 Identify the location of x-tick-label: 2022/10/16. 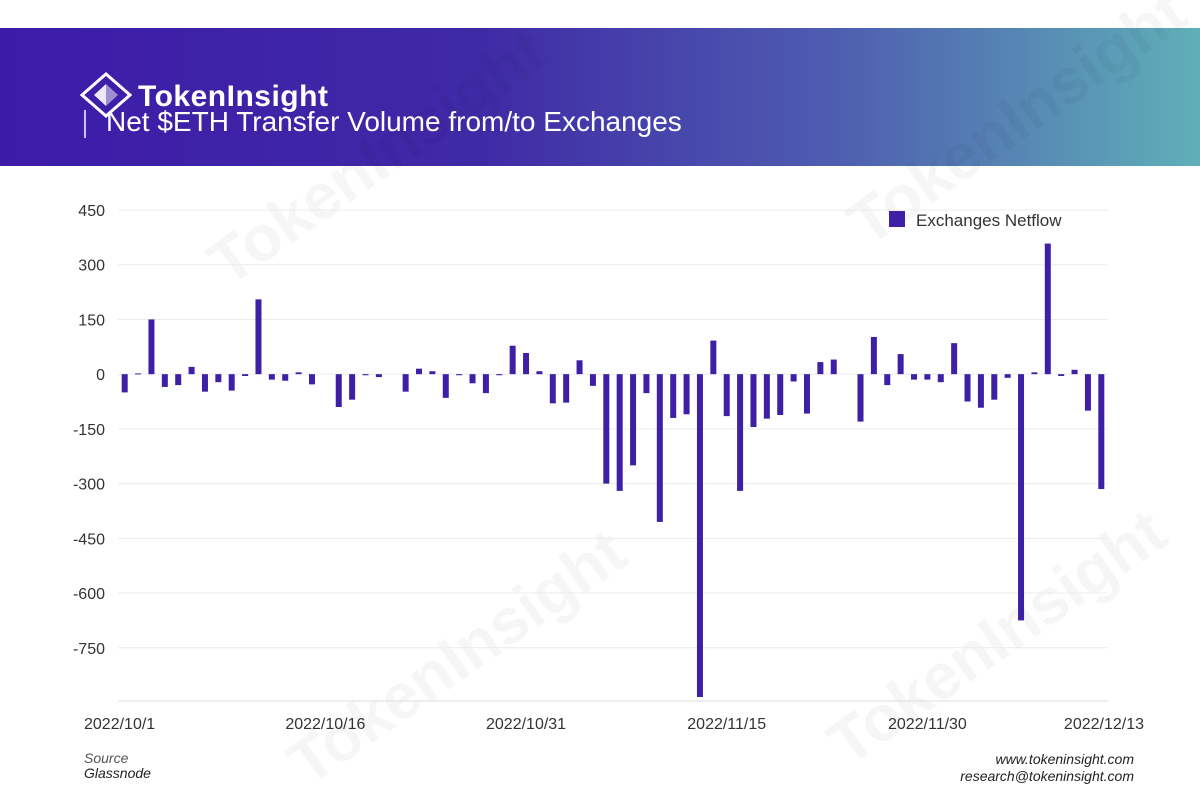
(325, 724).